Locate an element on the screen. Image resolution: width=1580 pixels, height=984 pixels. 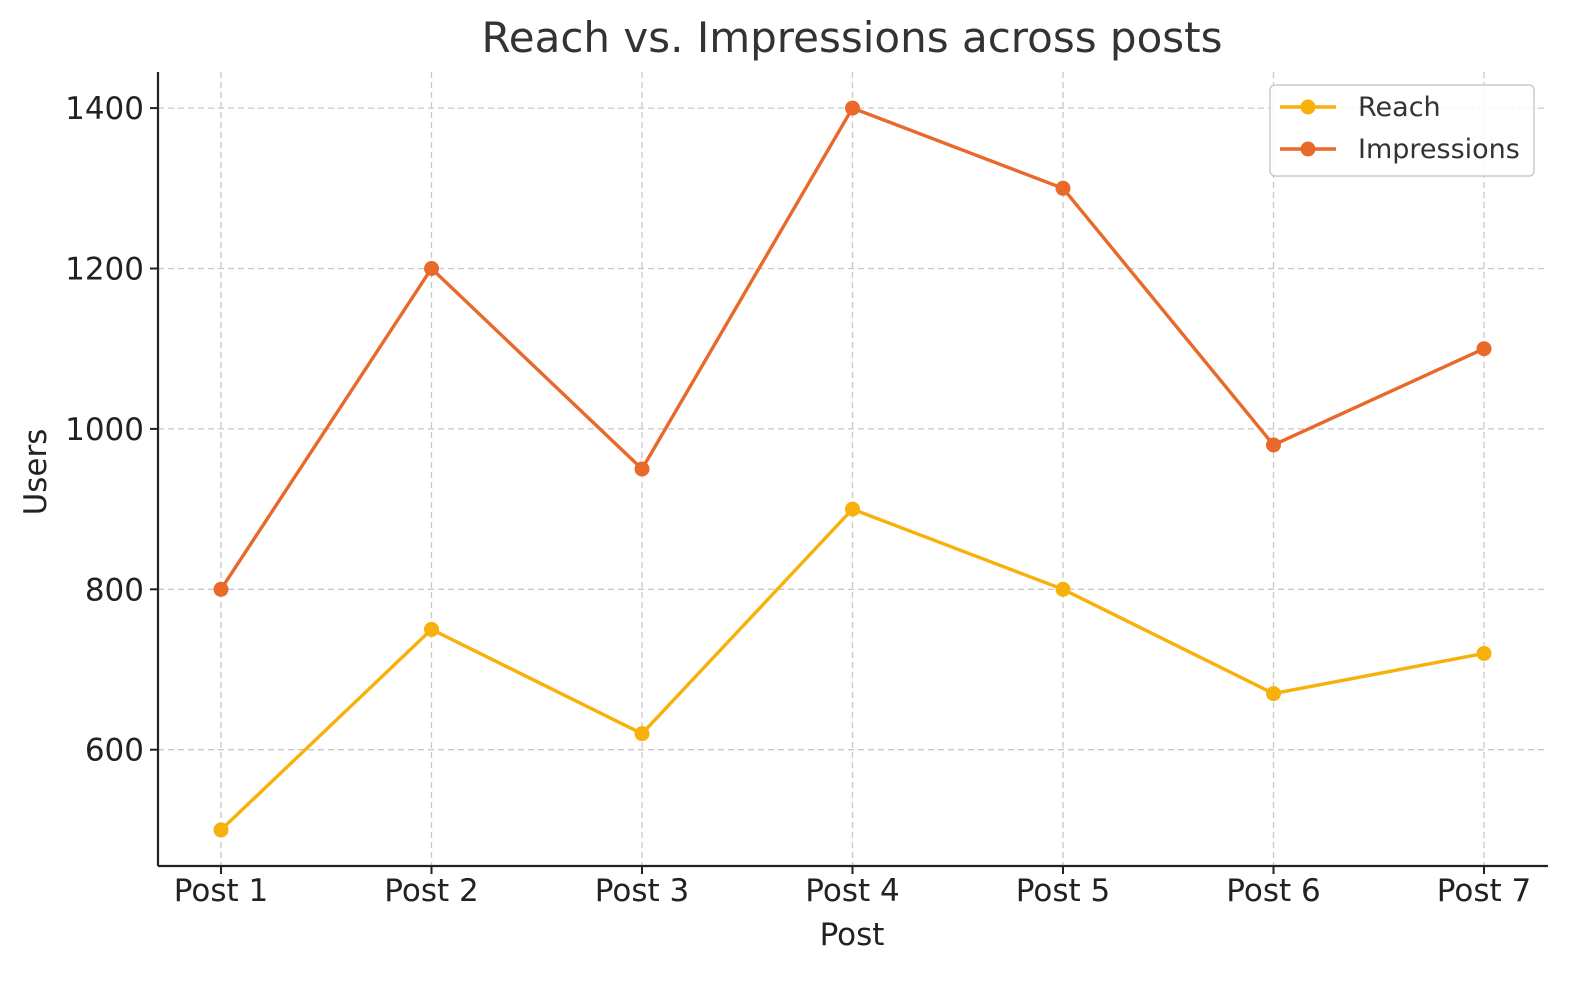
legend-swatch-marker-reach is located at coordinates (1308, 107).